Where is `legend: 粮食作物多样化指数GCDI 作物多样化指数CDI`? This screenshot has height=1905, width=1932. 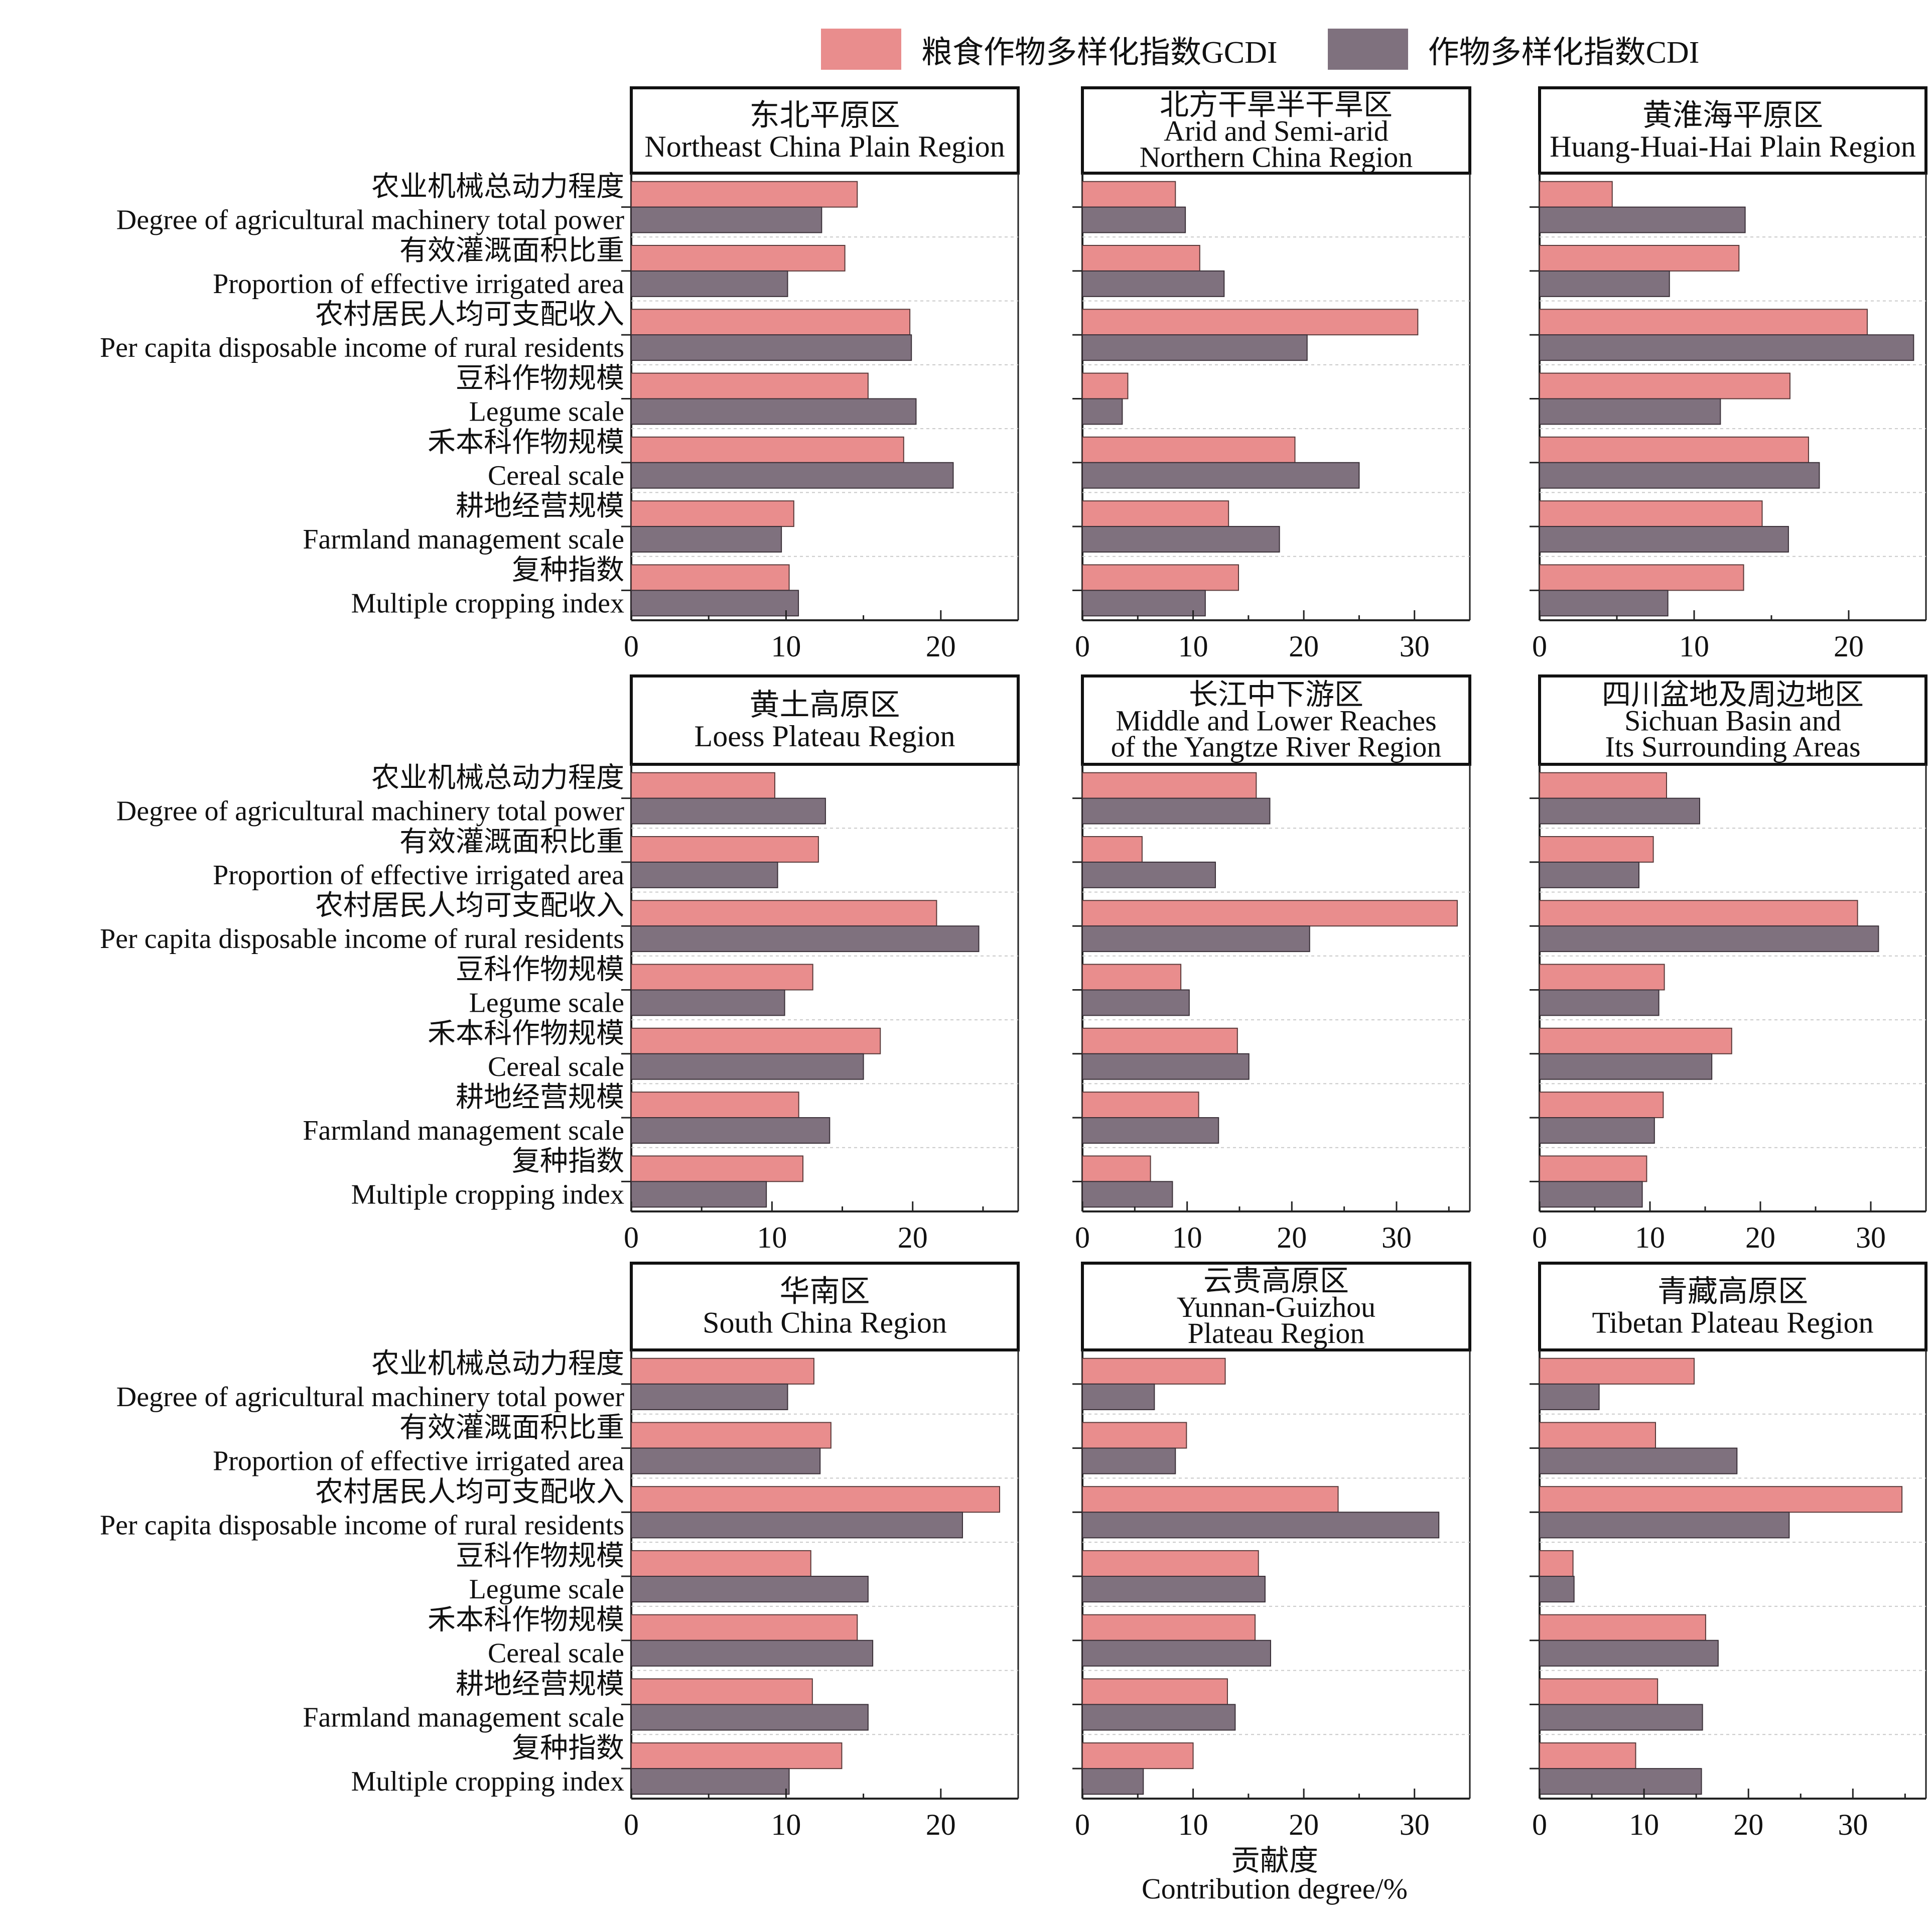 legend: 粮食作物多样化指数GCDI 作物多样化指数CDI is located at coordinates (1285, 49).